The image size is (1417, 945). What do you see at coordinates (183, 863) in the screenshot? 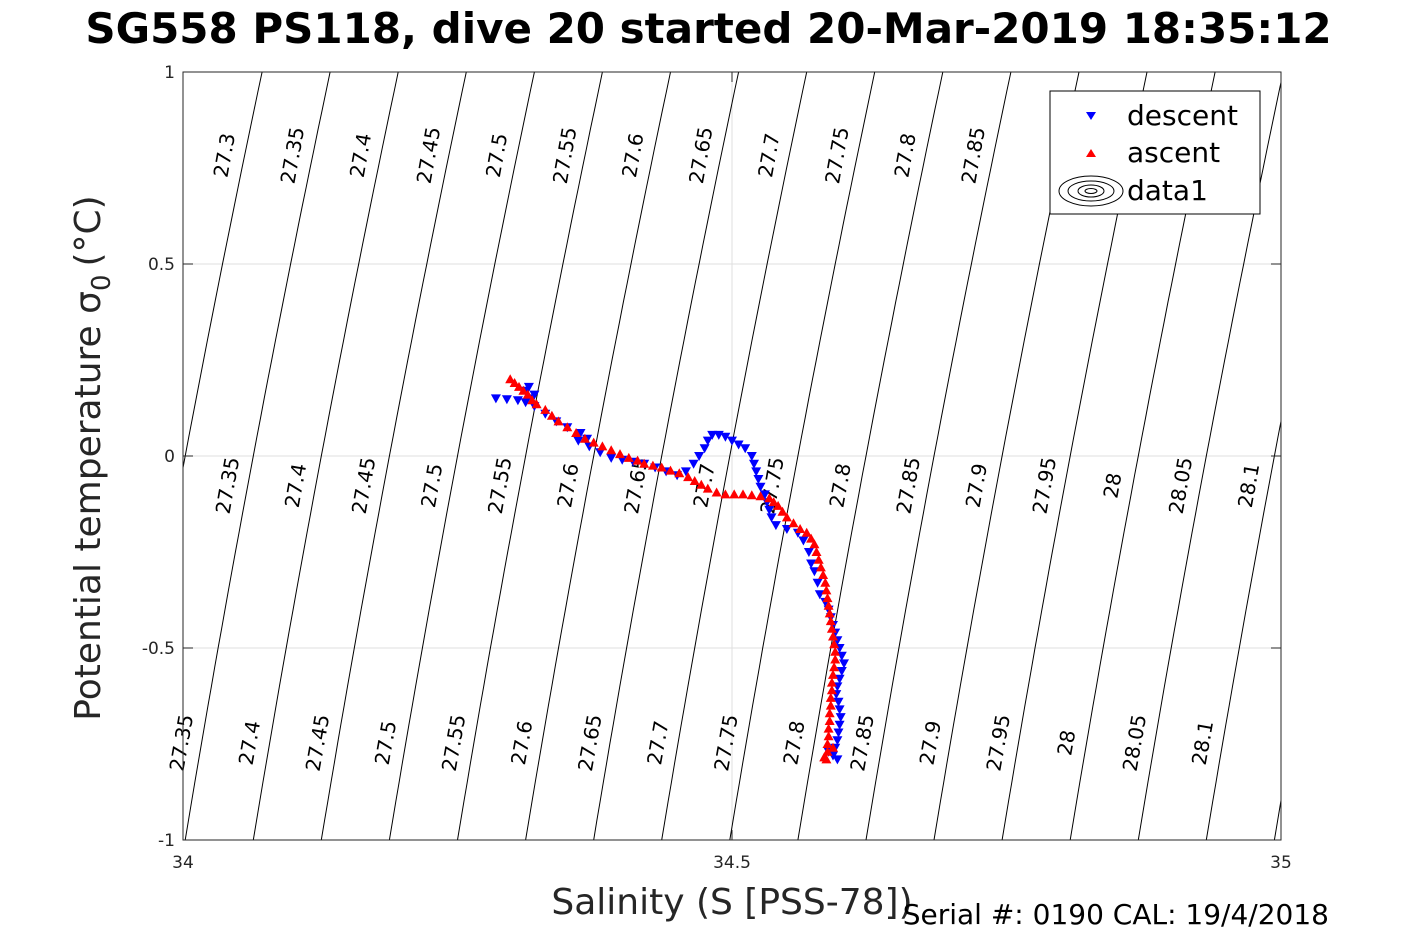
I see `x-tick-label: 34` at bounding box center [183, 863].